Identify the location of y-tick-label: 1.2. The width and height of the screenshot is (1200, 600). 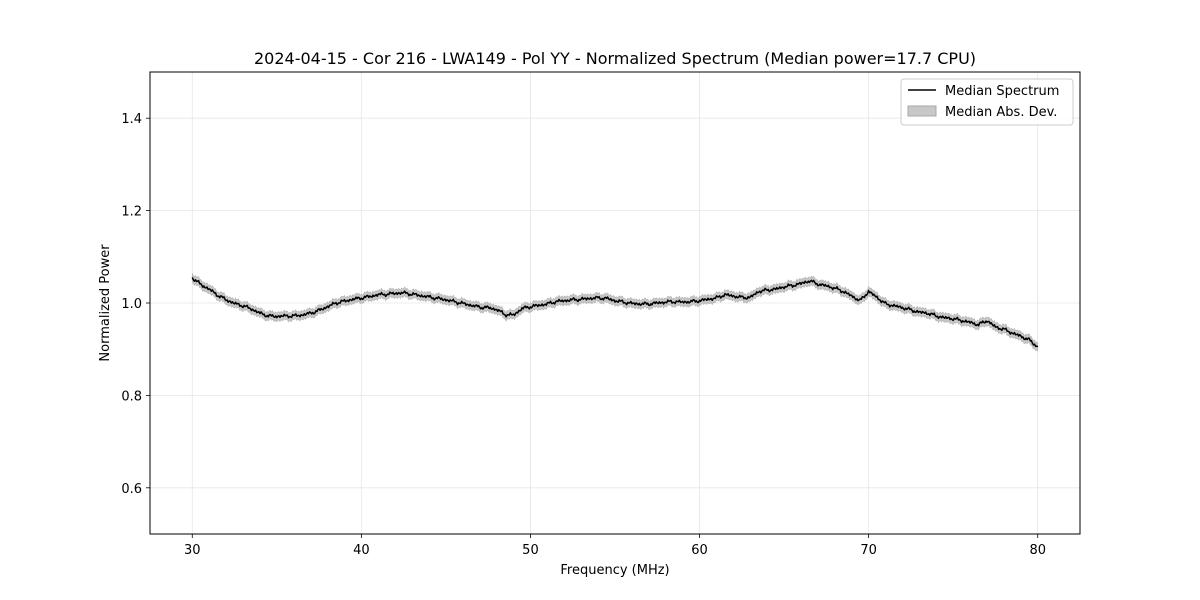
(131, 212).